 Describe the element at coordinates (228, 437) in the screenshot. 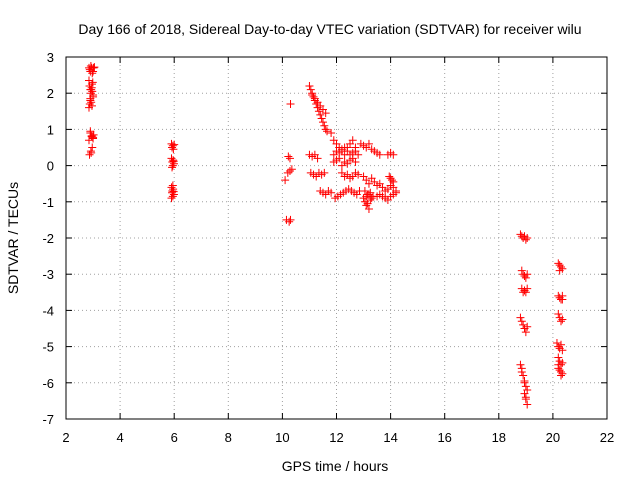

I see `x-tick-label: 8` at that location.